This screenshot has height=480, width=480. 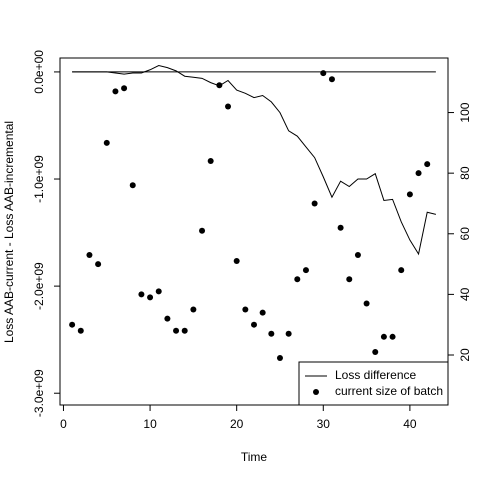 I want to click on legend-point, so click(x=316, y=392).